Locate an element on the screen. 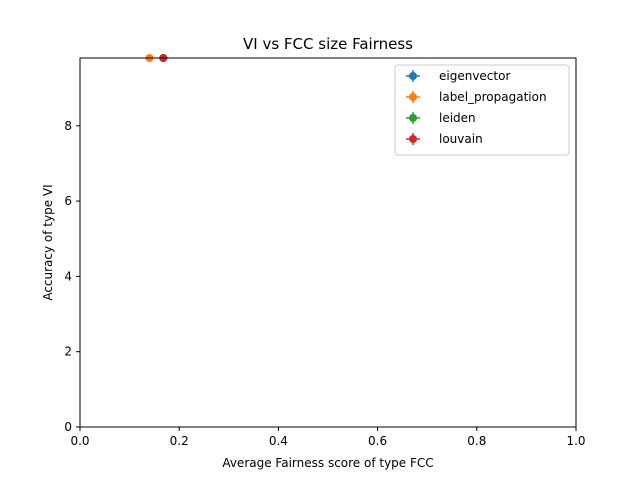 The height and width of the screenshot is (480, 640). legend-marker-louvain is located at coordinates (413, 139).